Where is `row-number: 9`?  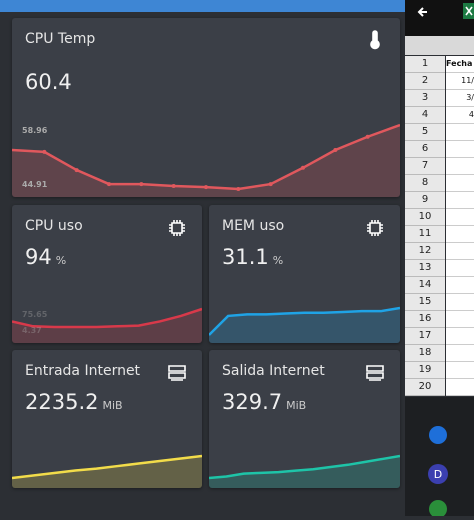
row-number: 9 is located at coordinates (425, 200).